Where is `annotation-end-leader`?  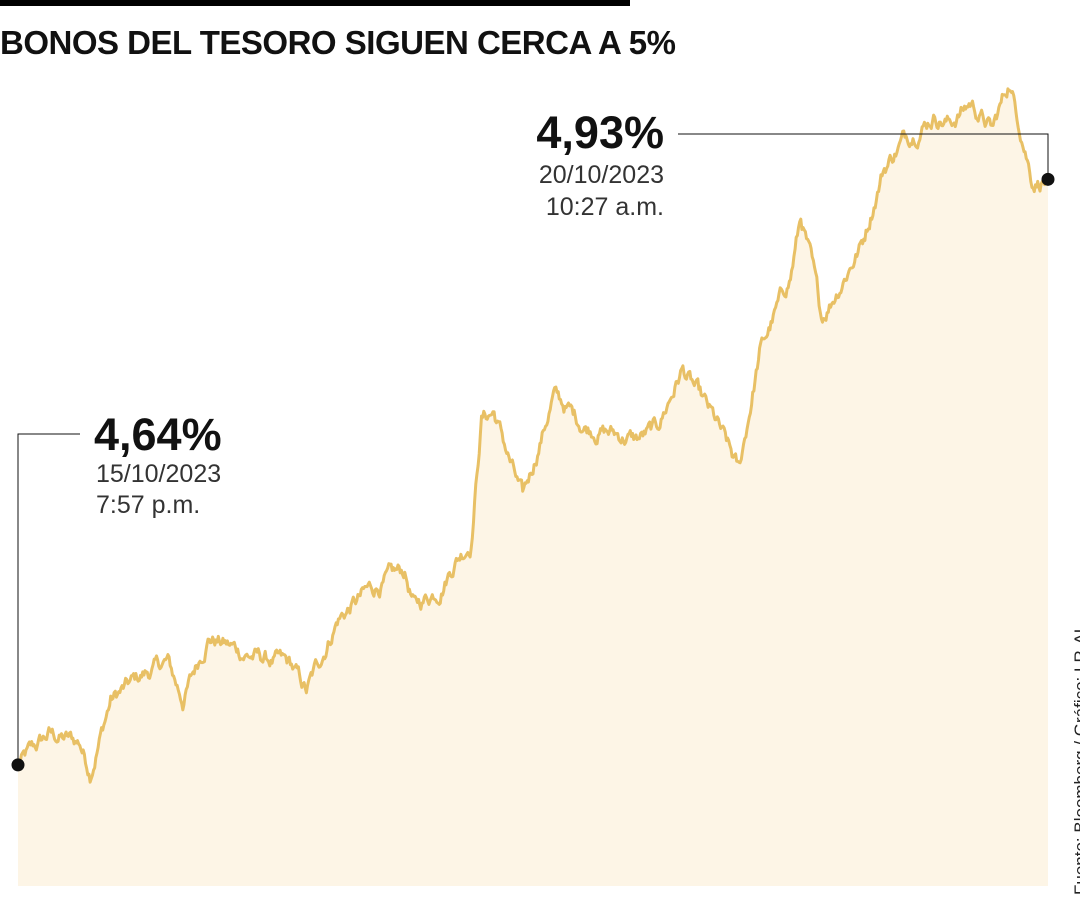 annotation-end-leader is located at coordinates (863, 156).